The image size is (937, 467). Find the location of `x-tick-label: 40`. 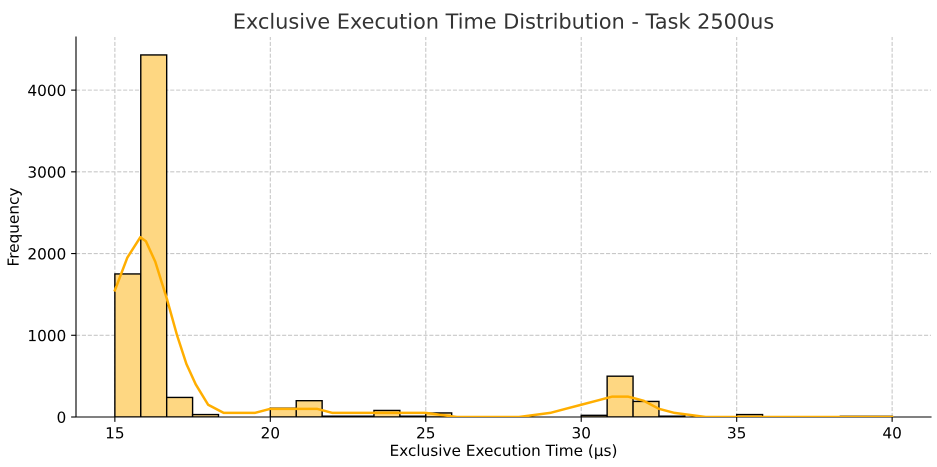

x-tick-label: 40 is located at coordinates (892, 432).